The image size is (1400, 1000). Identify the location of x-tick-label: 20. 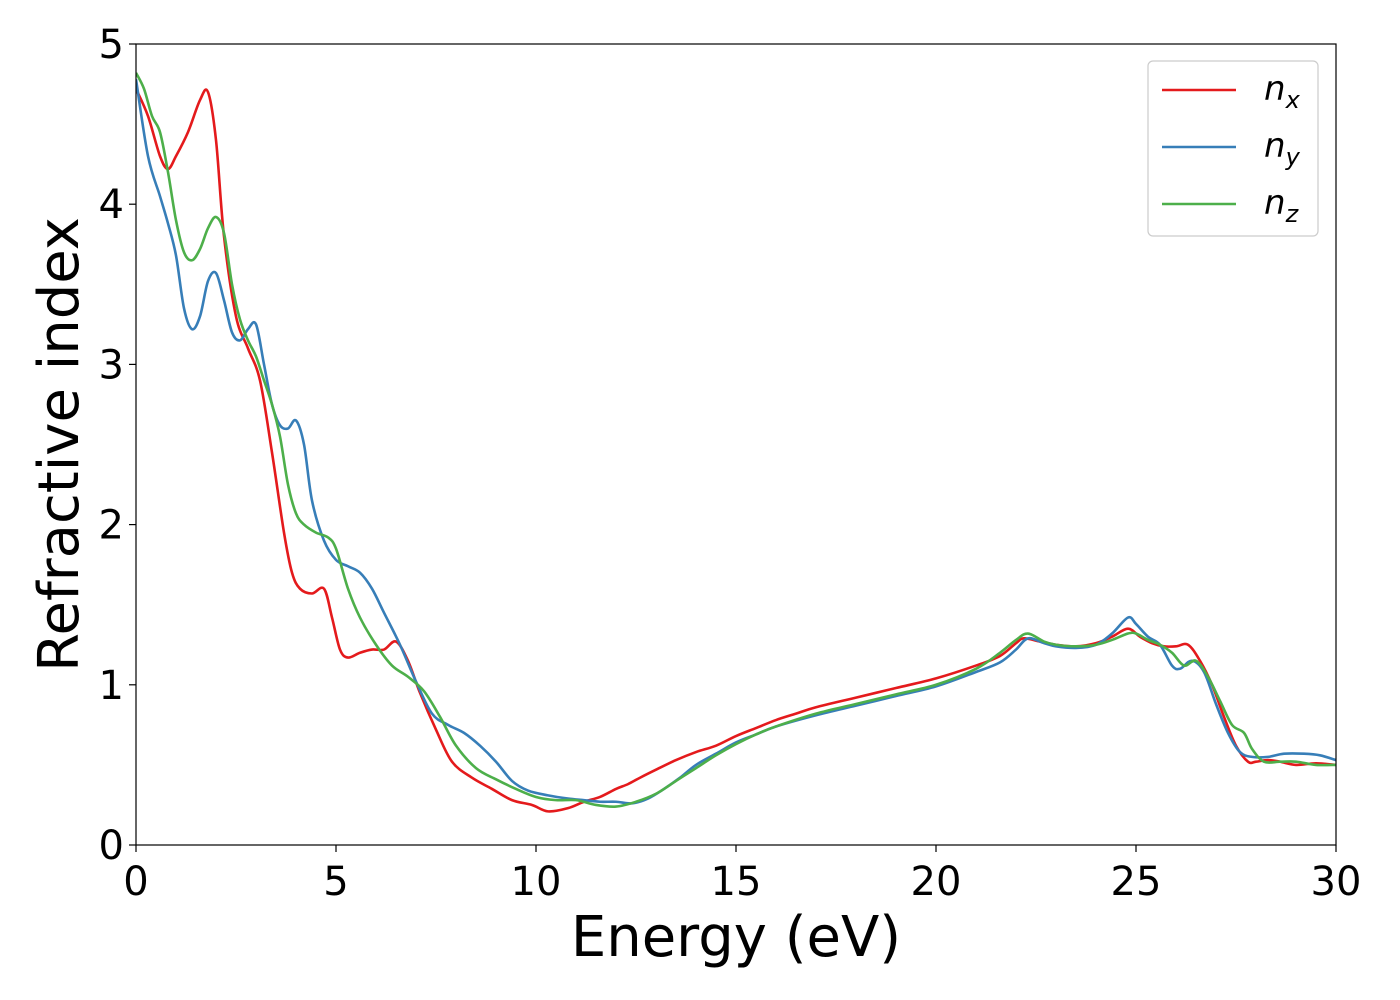
(936, 882).